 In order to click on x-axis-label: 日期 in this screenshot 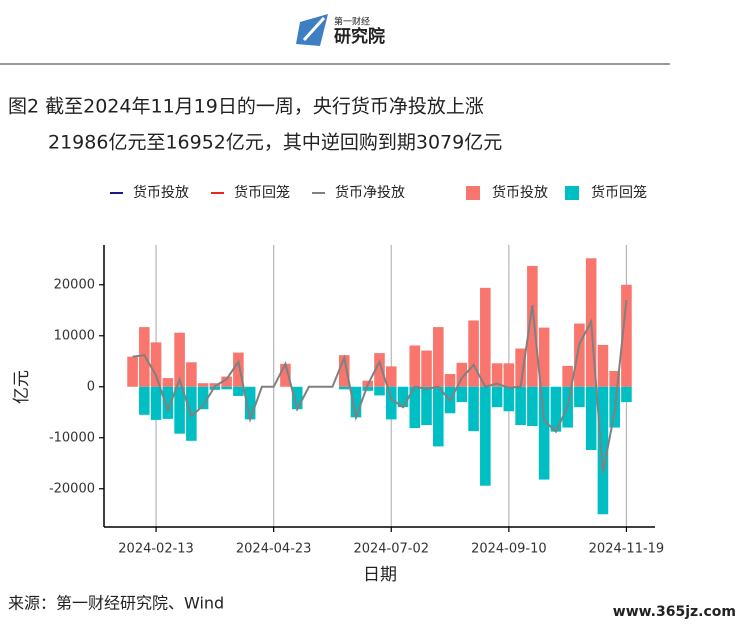, I will do `click(380, 575)`.